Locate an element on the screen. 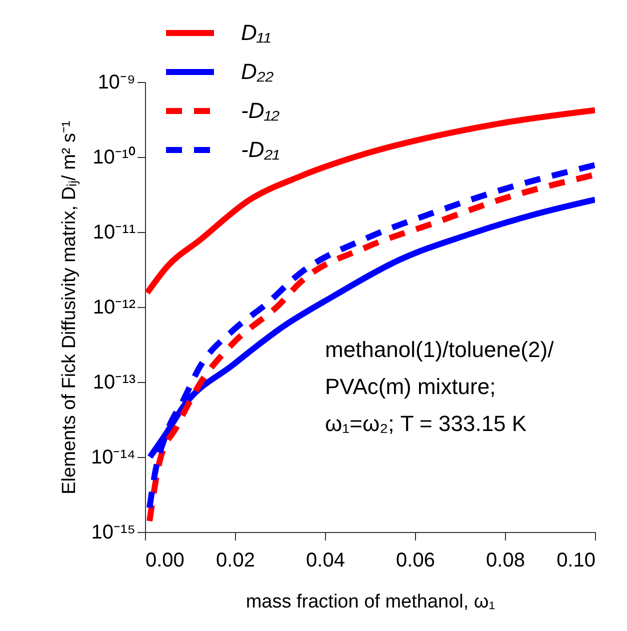 This screenshot has width=627, height=631. x-tick-label: 0.04 is located at coordinates (325, 561).